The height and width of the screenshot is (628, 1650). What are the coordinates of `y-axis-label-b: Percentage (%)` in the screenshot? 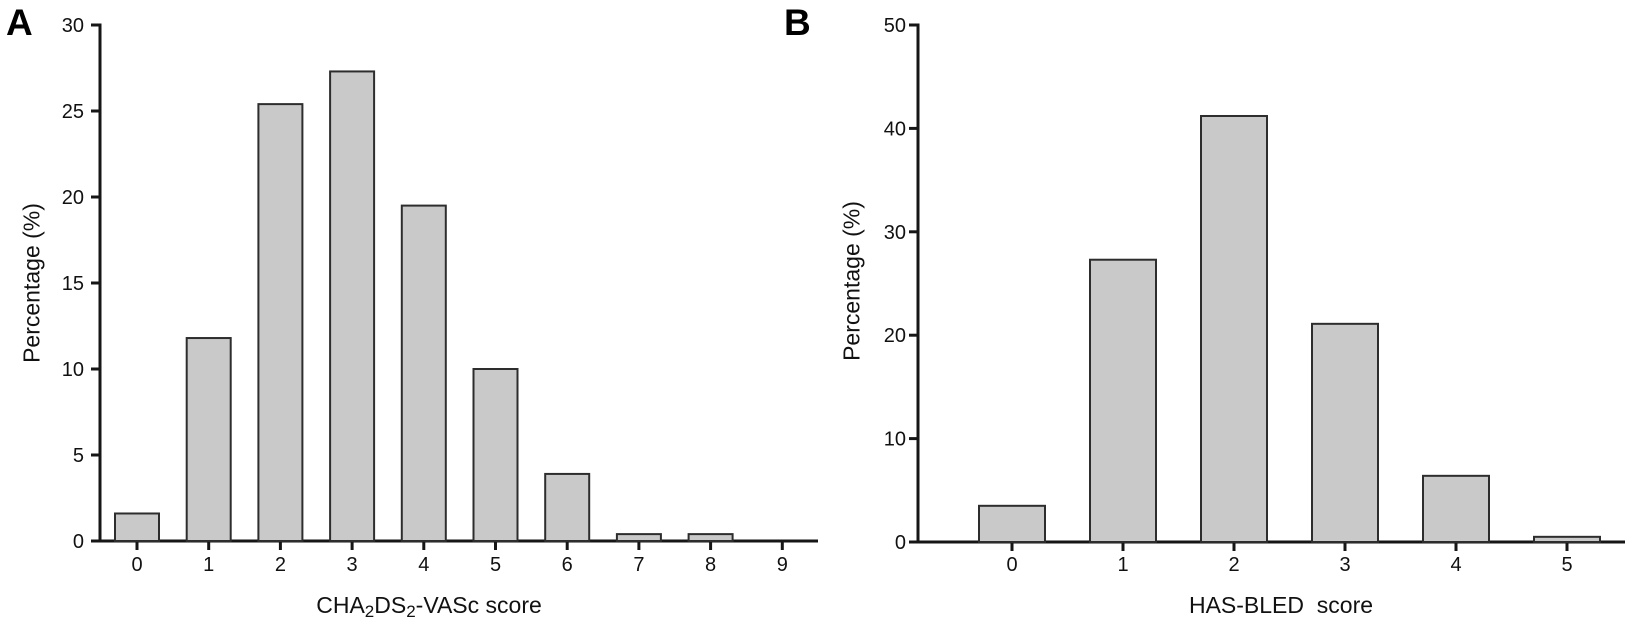 It's located at (851, 281).